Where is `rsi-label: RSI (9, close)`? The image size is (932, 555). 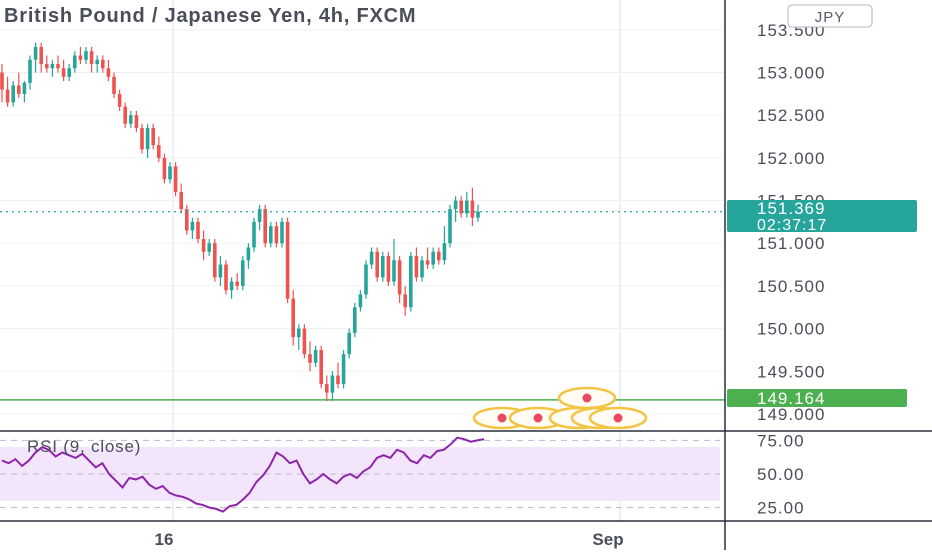
rsi-label: RSI (9, close) is located at coordinates (84, 446).